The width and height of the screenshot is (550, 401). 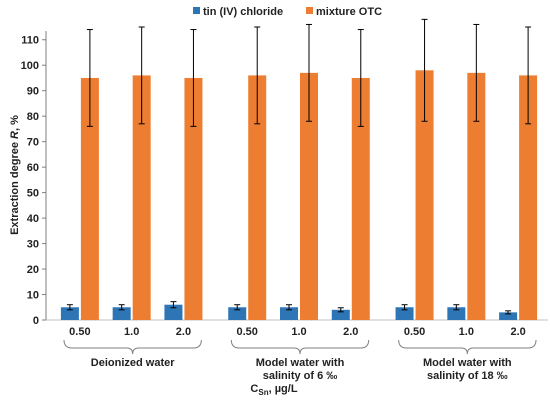 What do you see at coordinates (30, 66) in the screenshot?
I see `y-tick-label: 100` at bounding box center [30, 66].